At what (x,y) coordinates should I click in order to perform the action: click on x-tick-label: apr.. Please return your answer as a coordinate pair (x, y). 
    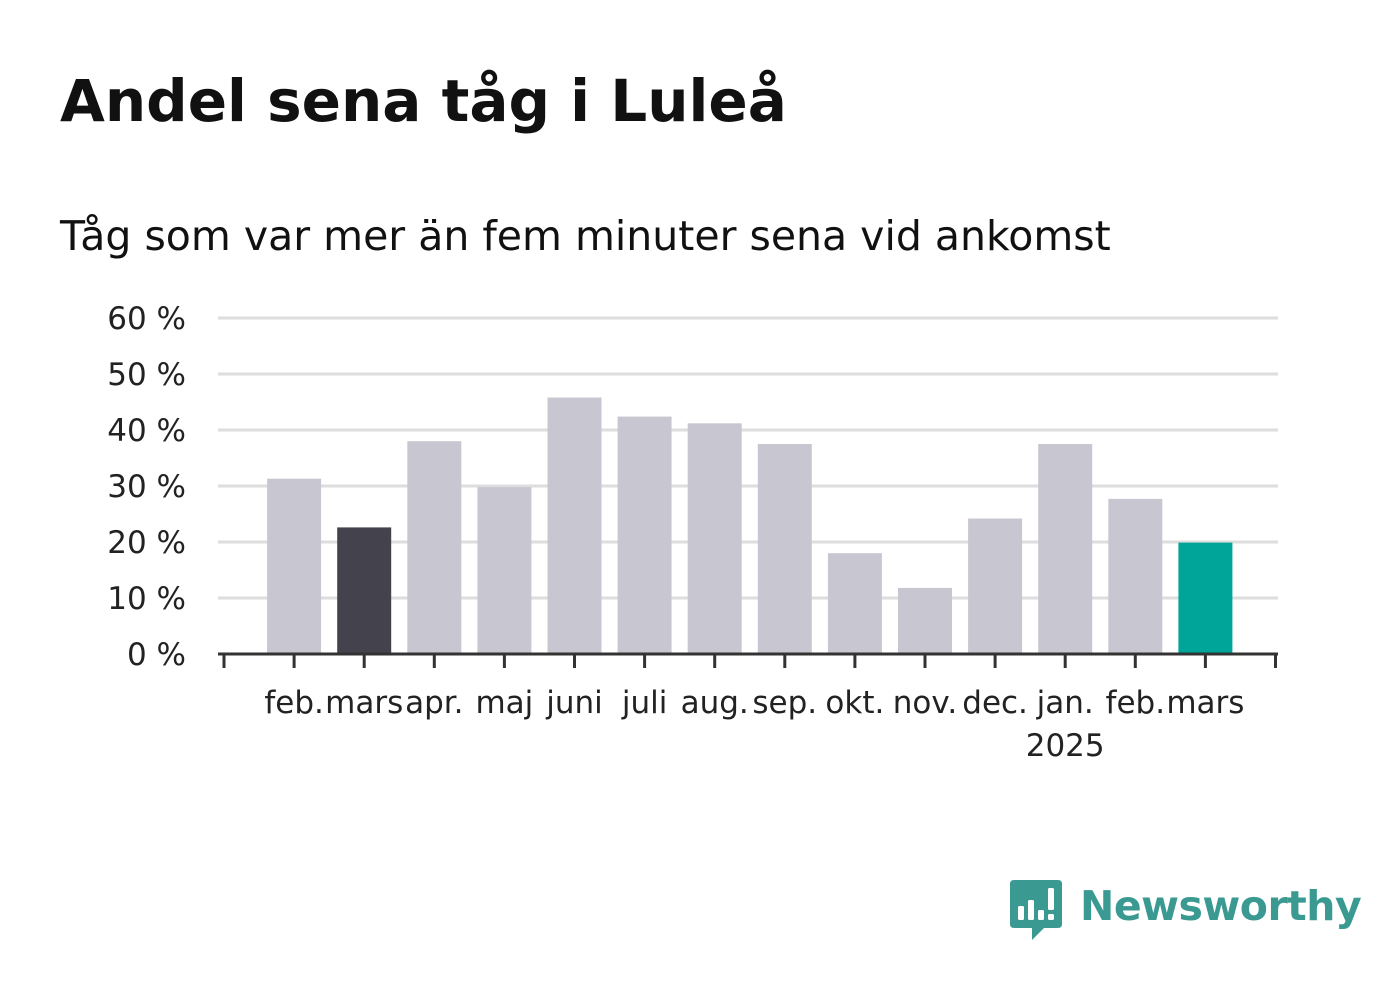
    Looking at the image, I should click on (434, 703).